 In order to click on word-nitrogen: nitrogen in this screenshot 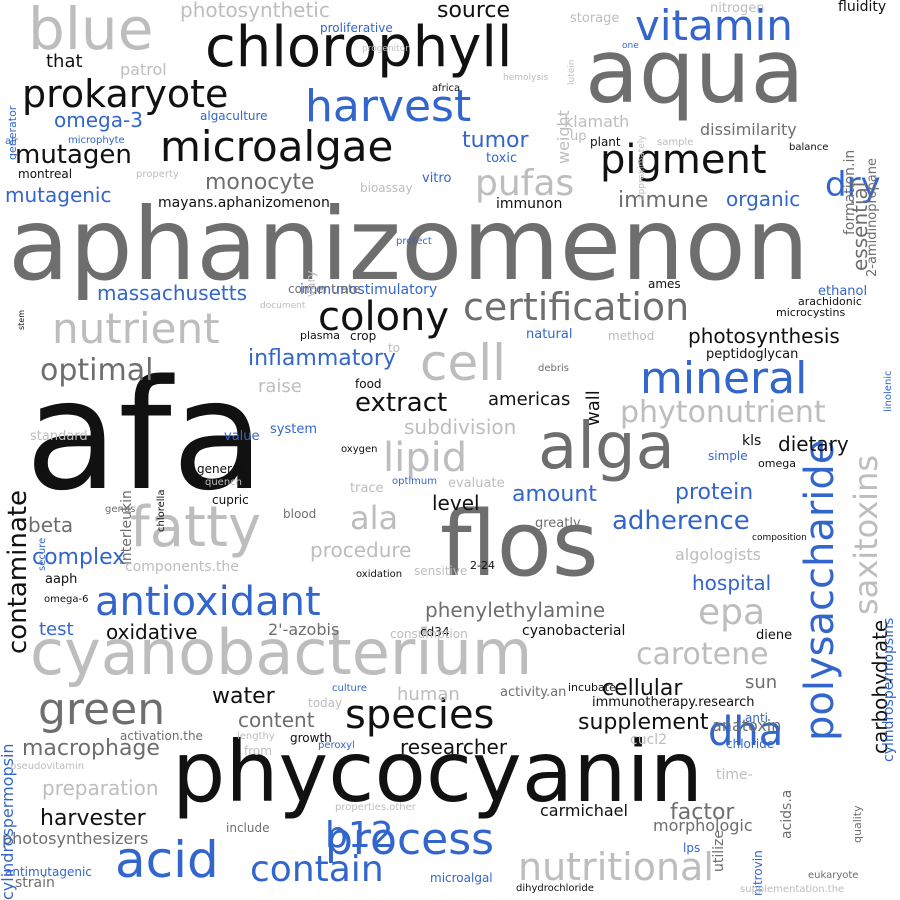, I will do `click(737, 8)`.